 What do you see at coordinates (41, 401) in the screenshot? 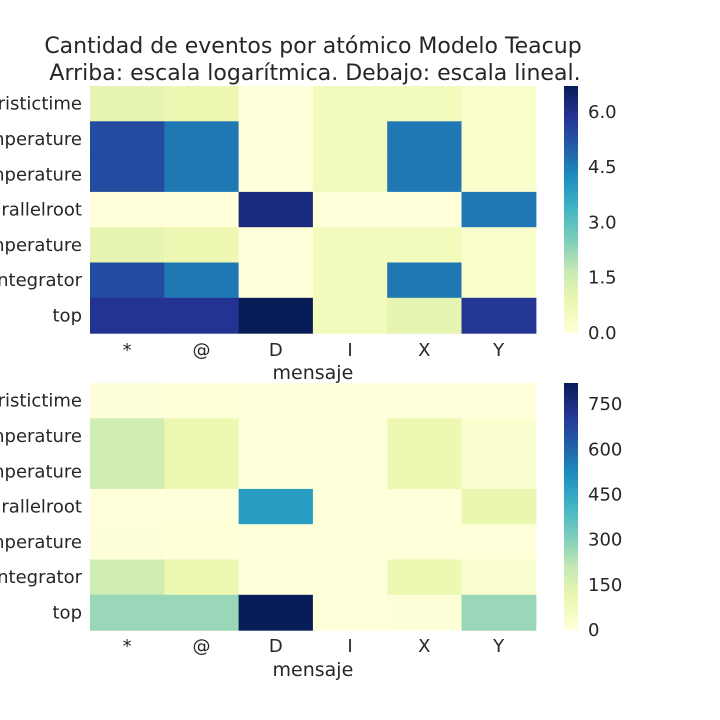
I see `y-tick-label: eristictime` at bounding box center [41, 401].